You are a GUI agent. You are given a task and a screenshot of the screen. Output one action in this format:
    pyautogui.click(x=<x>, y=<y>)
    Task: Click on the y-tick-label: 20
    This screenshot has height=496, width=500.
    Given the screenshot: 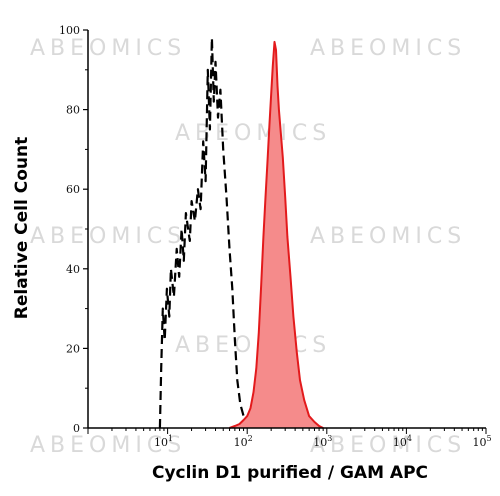 What is the action you would take?
    pyautogui.click(x=73, y=348)
    